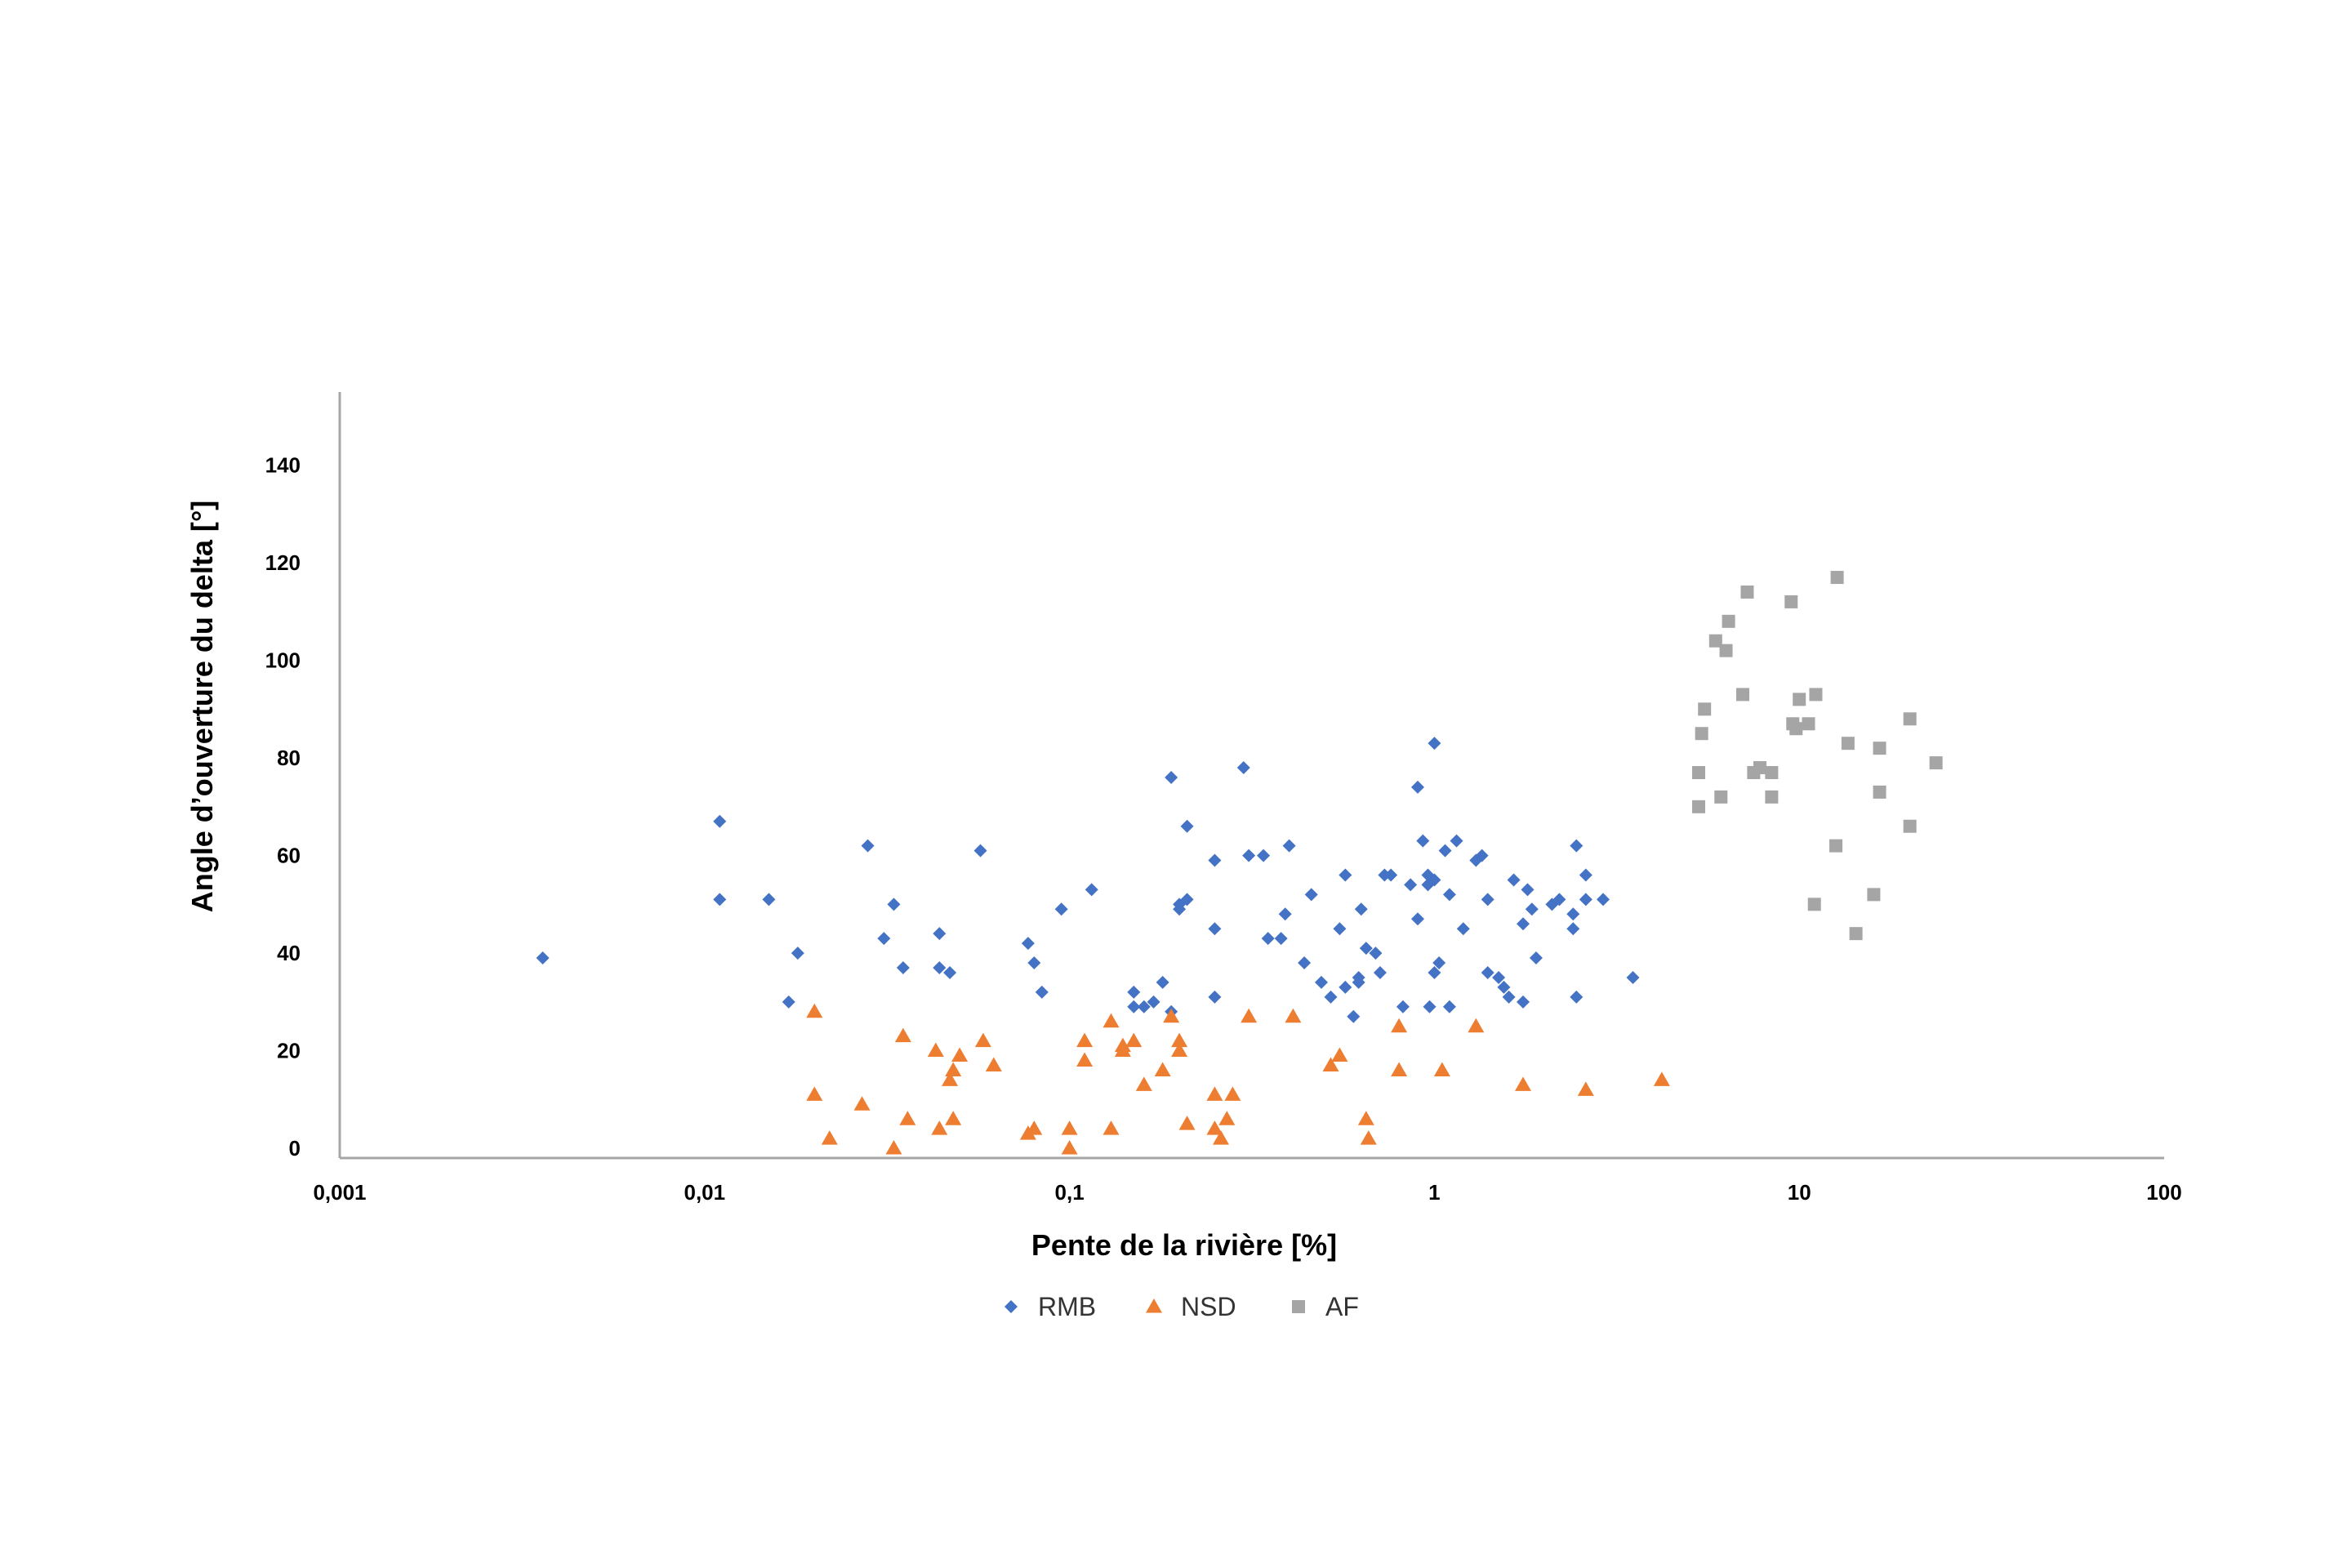 The width and height of the screenshot is (2352, 1568). Describe the element at coordinates (1342, 1306) in the screenshot. I see `legend-label-af: AF` at that location.